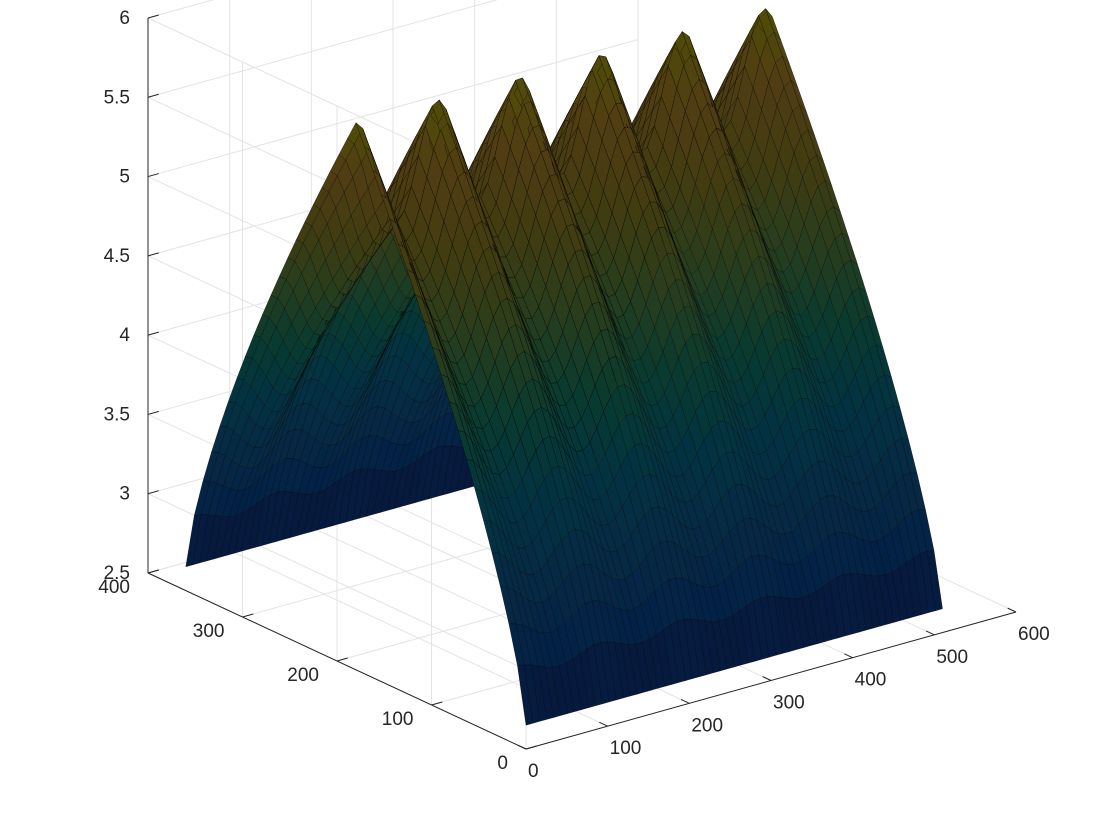 This screenshot has height=840, width=1120. Describe the element at coordinates (871, 680) in the screenshot. I see `x-tick-label: 400` at that location.